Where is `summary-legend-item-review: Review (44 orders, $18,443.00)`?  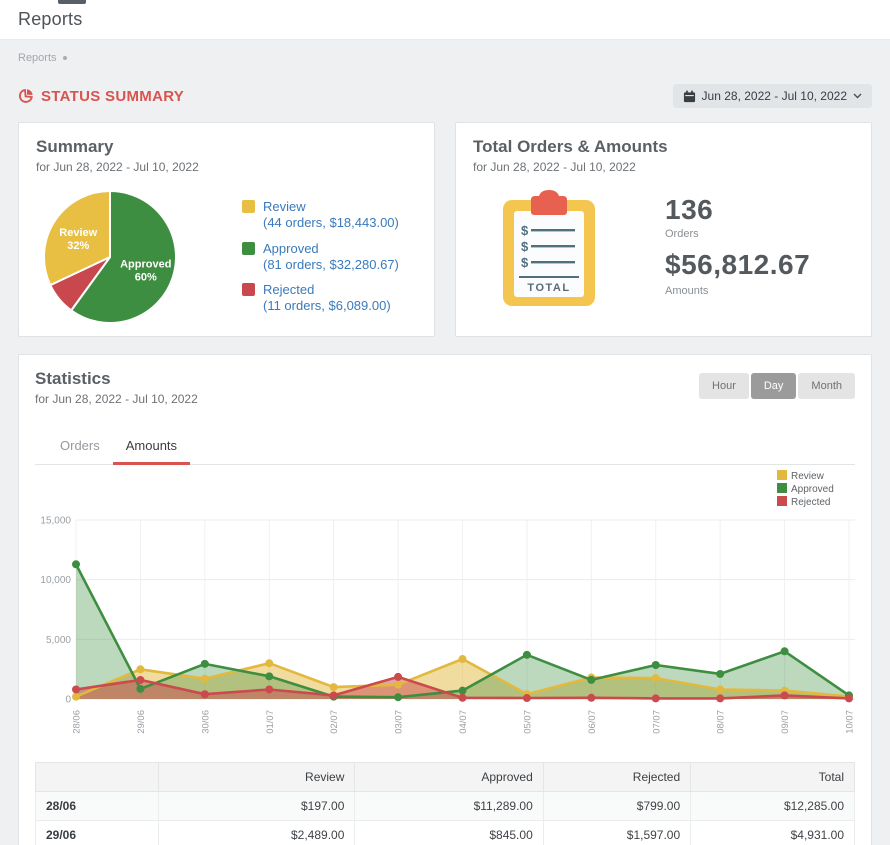
summary-legend-item-review: Review (44 orders, $18,443.00) is located at coordinates (320, 215).